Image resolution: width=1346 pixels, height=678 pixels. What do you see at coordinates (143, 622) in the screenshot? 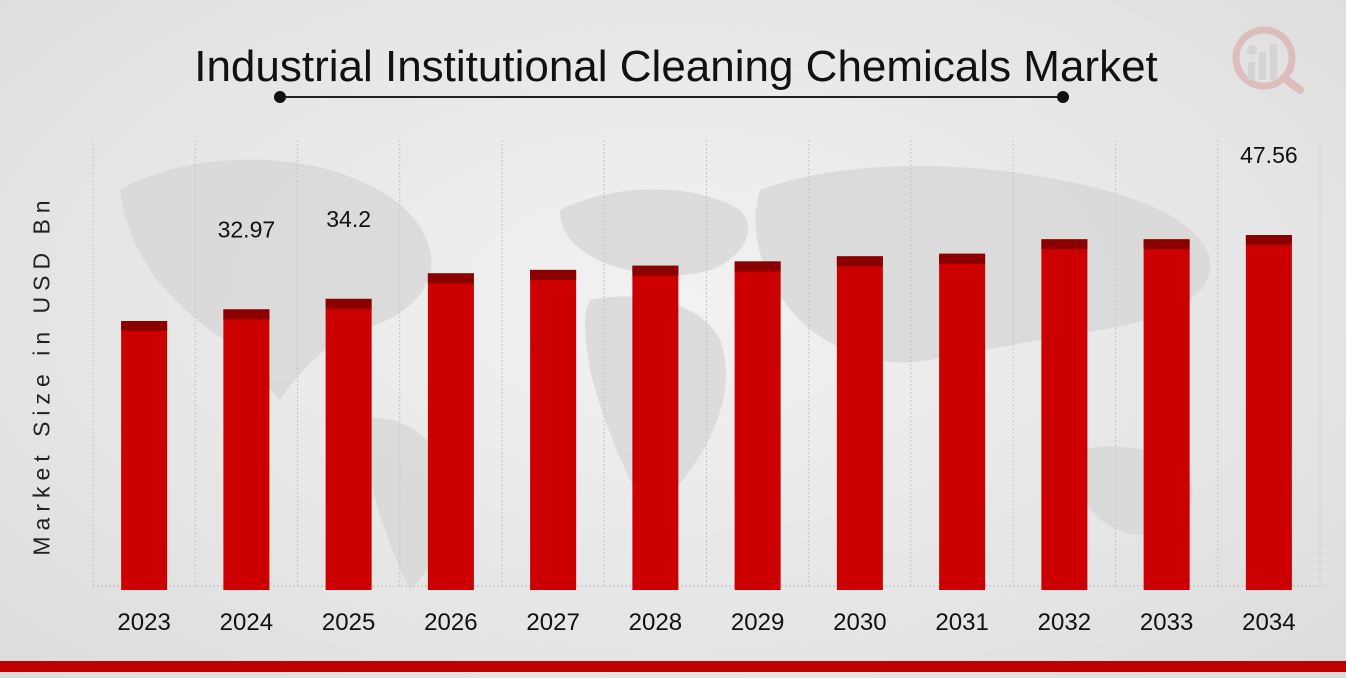
I see `x-tick-label: 2023` at bounding box center [143, 622].